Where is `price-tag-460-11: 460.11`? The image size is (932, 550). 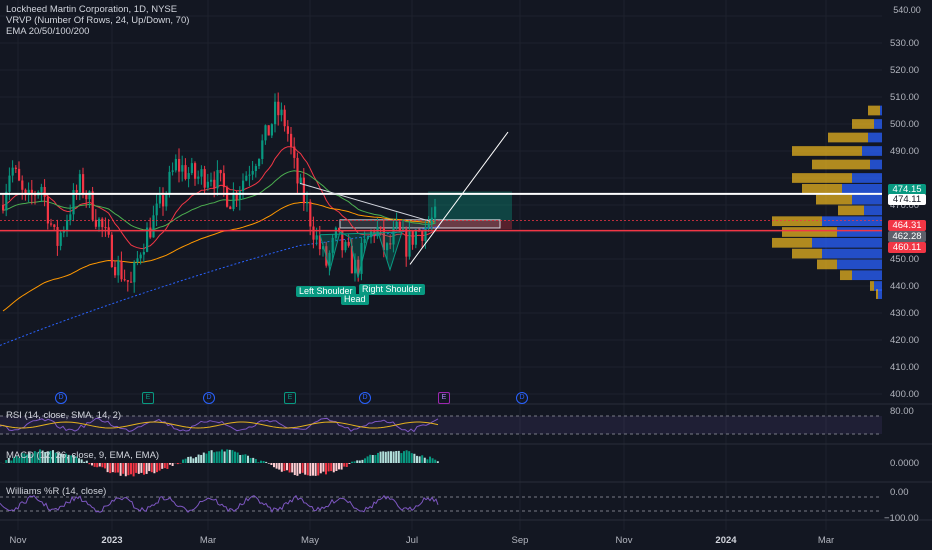 price-tag-460-11: 460.11 is located at coordinates (907, 247).